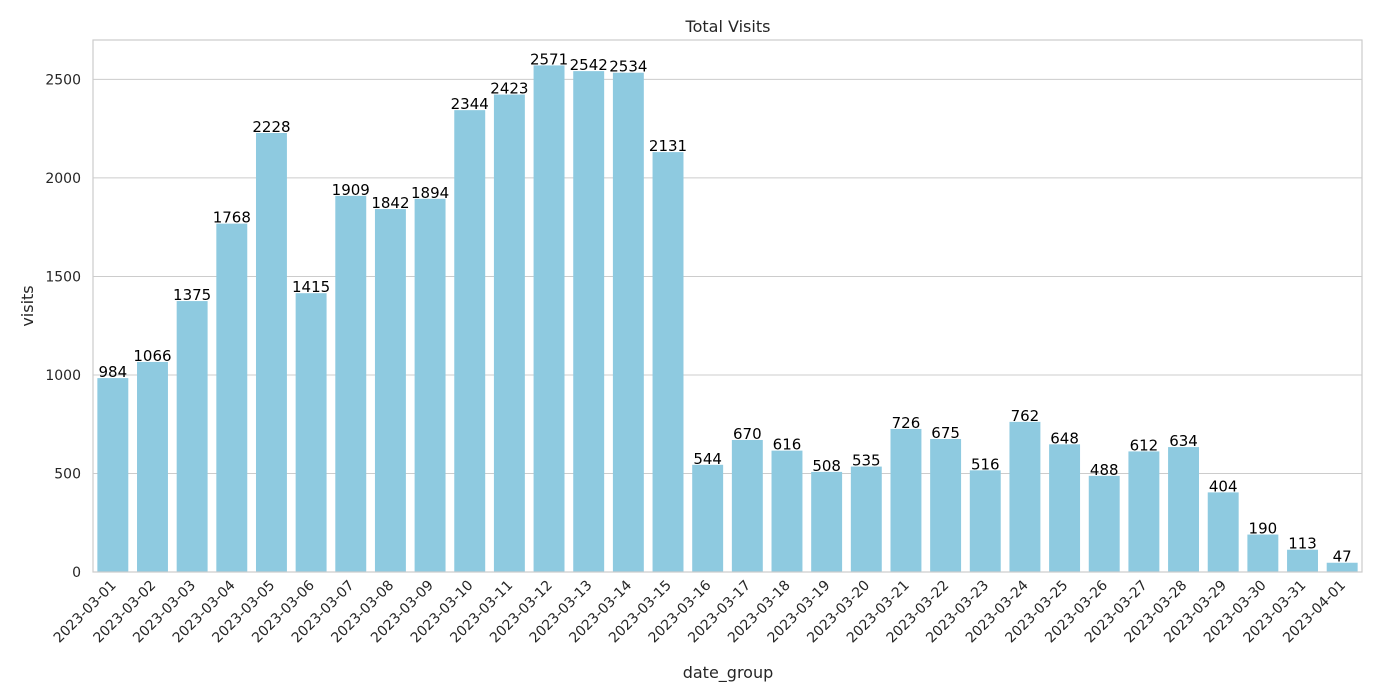  What do you see at coordinates (728, 26) in the screenshot?
I see `chart-title: Total Visits` at bounding box center [728, 26].